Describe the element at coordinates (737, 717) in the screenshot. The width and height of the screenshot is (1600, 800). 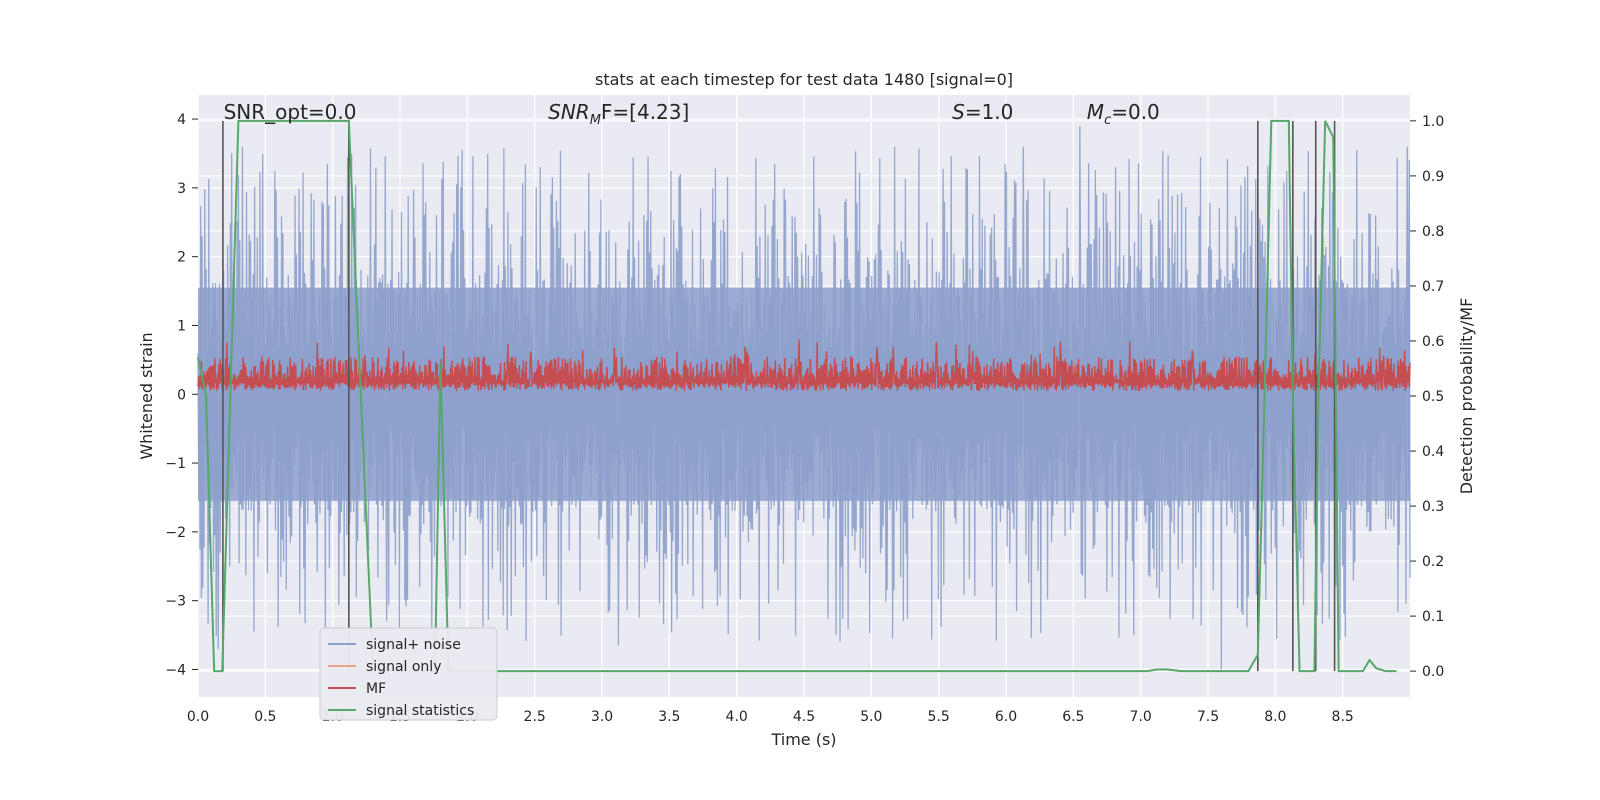
I see `x-tick-label: 4.0` at that location.